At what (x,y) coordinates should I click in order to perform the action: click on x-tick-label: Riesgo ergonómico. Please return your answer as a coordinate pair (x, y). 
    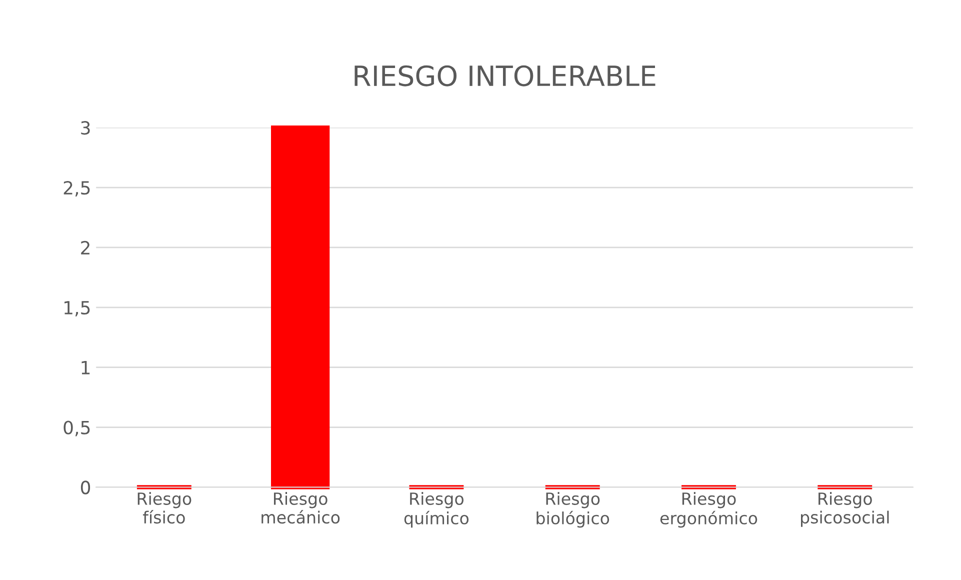
    Looking at the image, I should click on (709, 510).